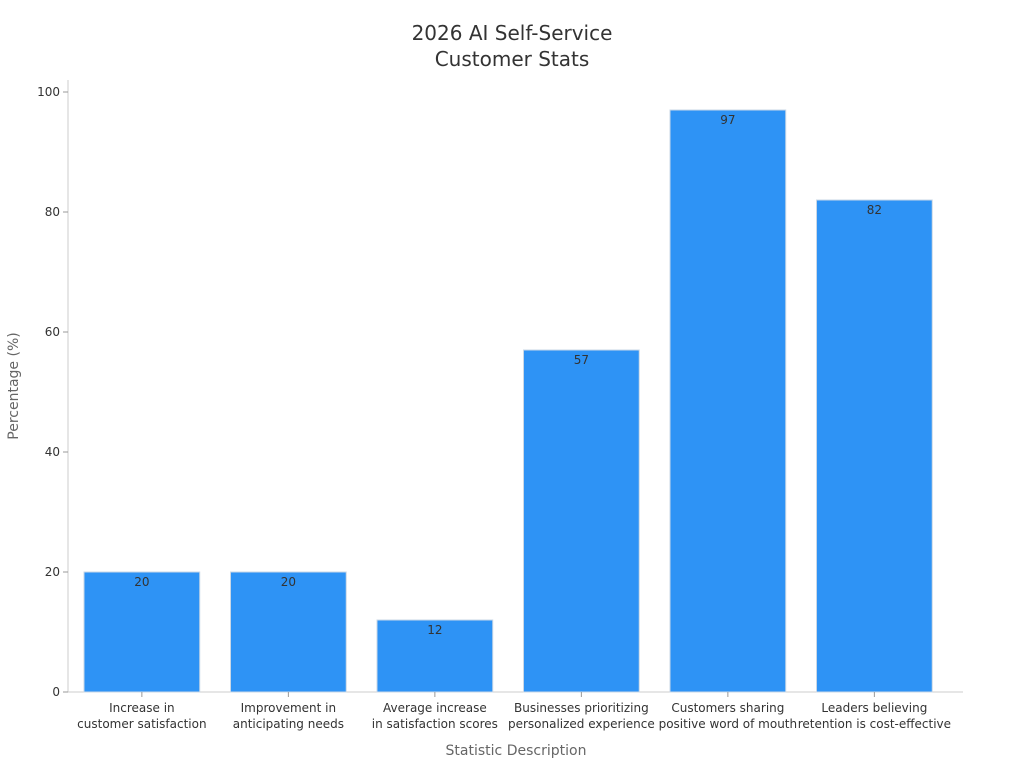  Describe the element at coordinates (727, 120) in the screenshot. I see `bar-value-label: 97` at that location.